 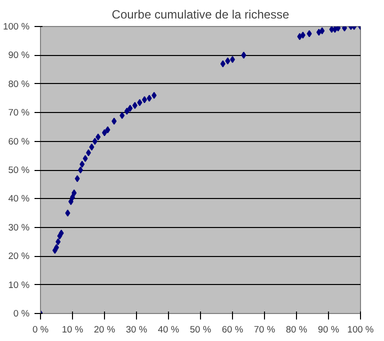 I want to click on y-tick-label: 80 %, so click(x=19, y=83).